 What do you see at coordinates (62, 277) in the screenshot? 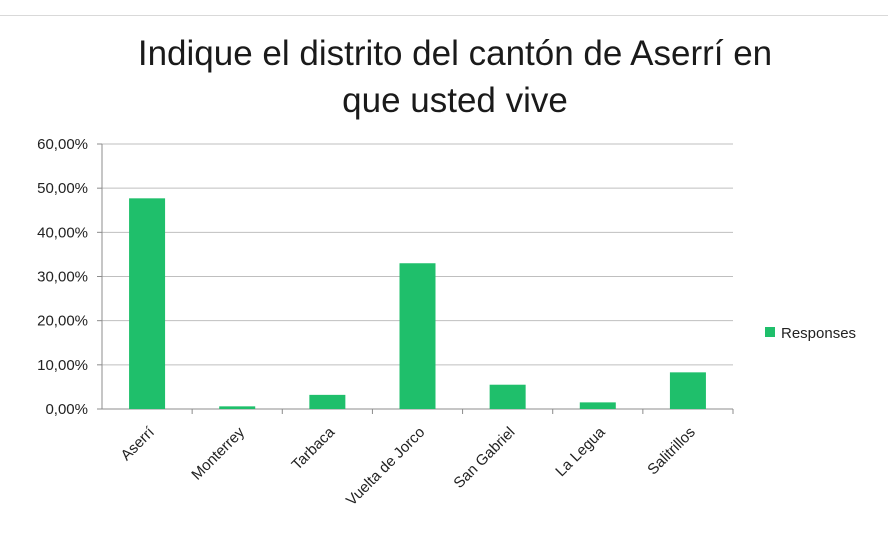
I see `y-tick-label: 30,00%` at bounding box center [62, 277].